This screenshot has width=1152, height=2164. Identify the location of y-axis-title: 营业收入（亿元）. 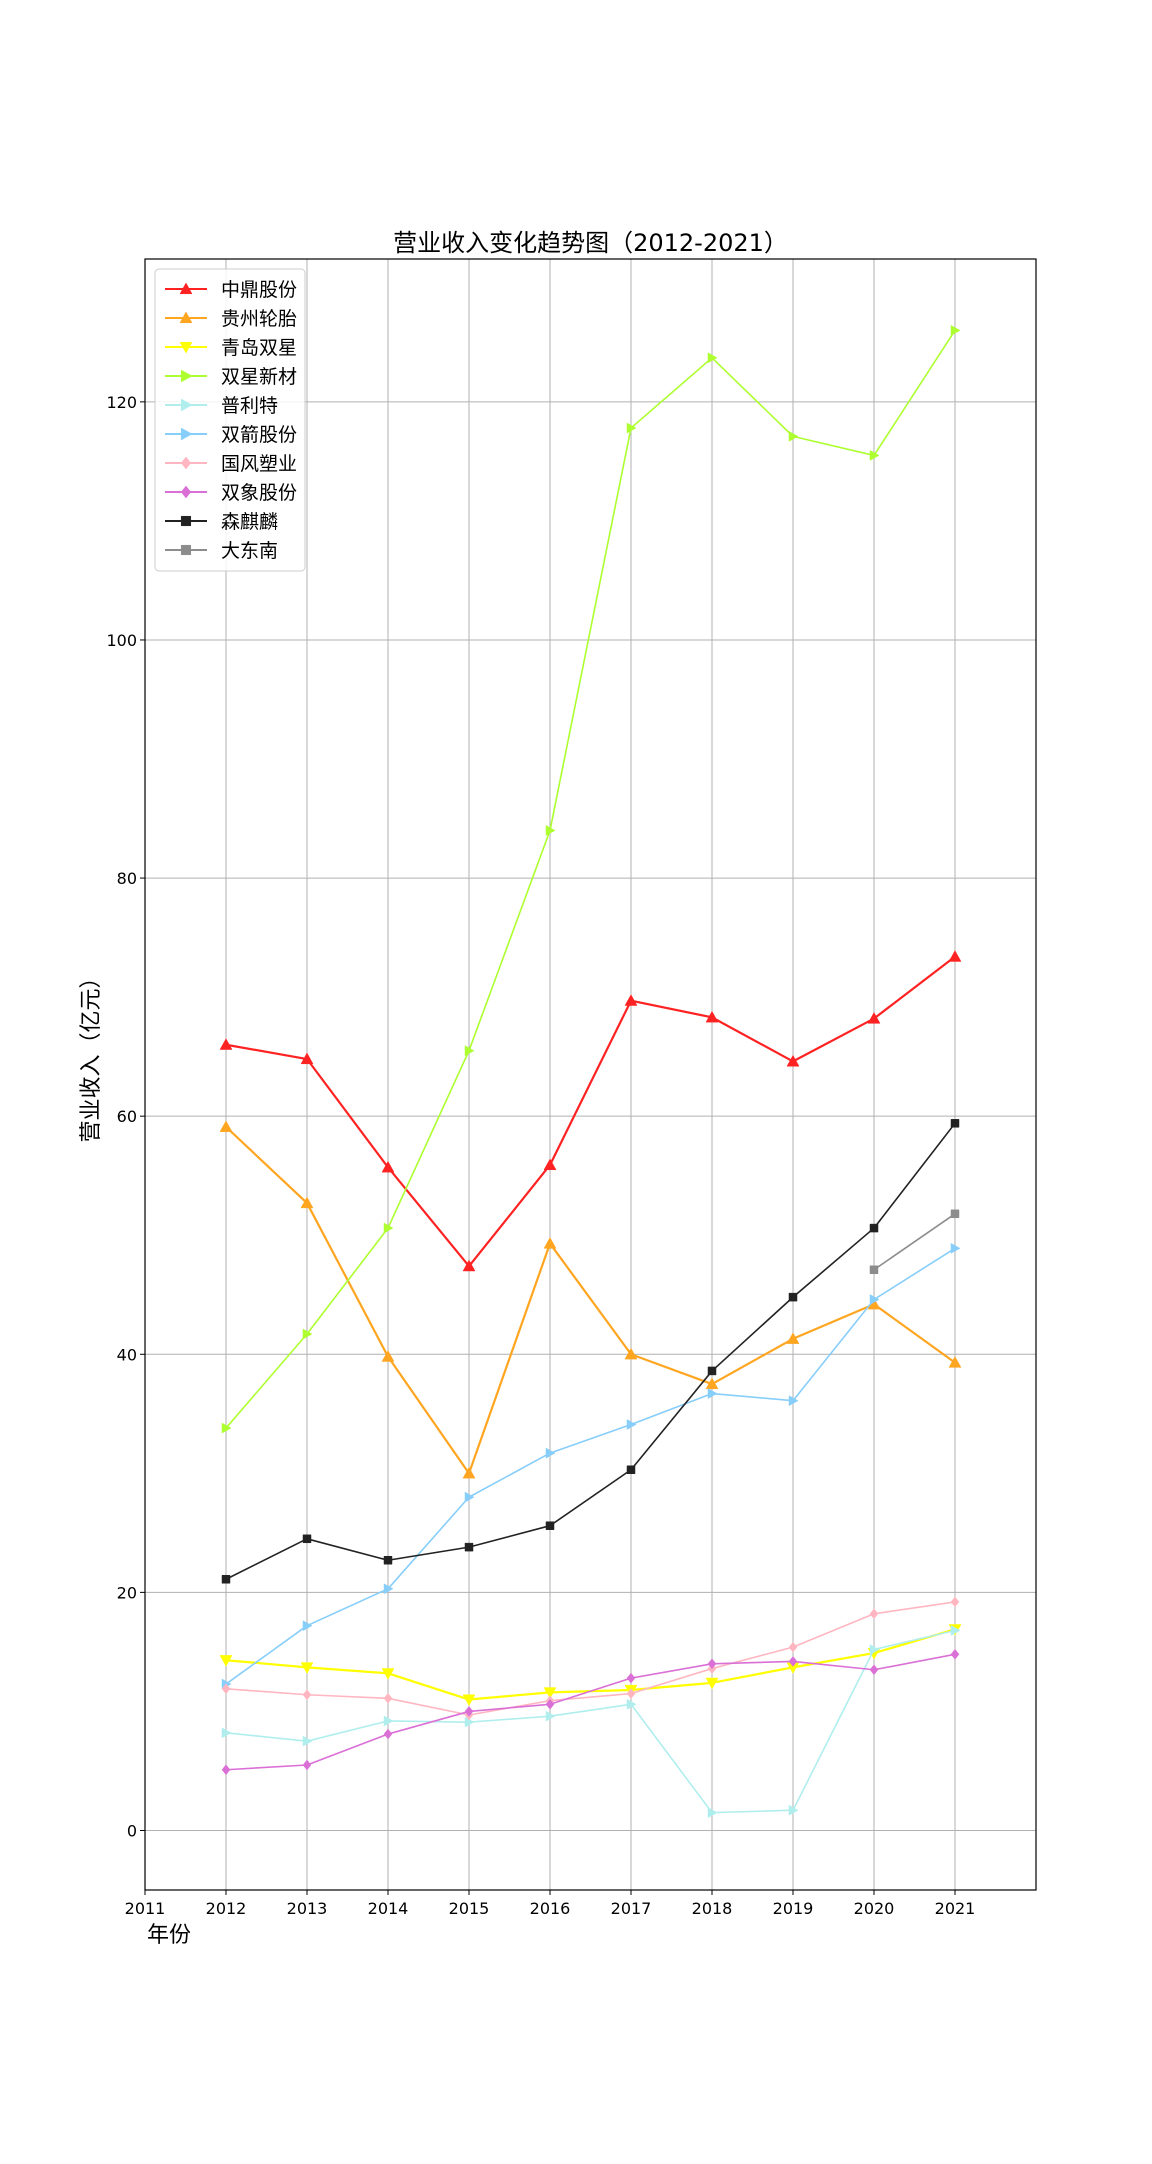
(91, 1054).